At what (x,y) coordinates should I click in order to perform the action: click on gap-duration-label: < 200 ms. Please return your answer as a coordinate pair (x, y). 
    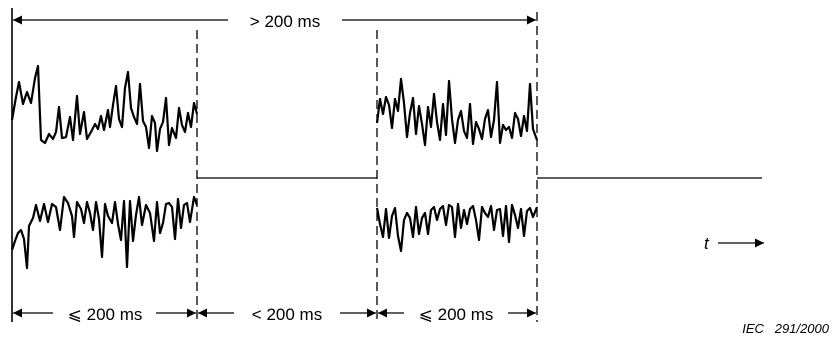
    Looking at the image, I should click on (287, 314).